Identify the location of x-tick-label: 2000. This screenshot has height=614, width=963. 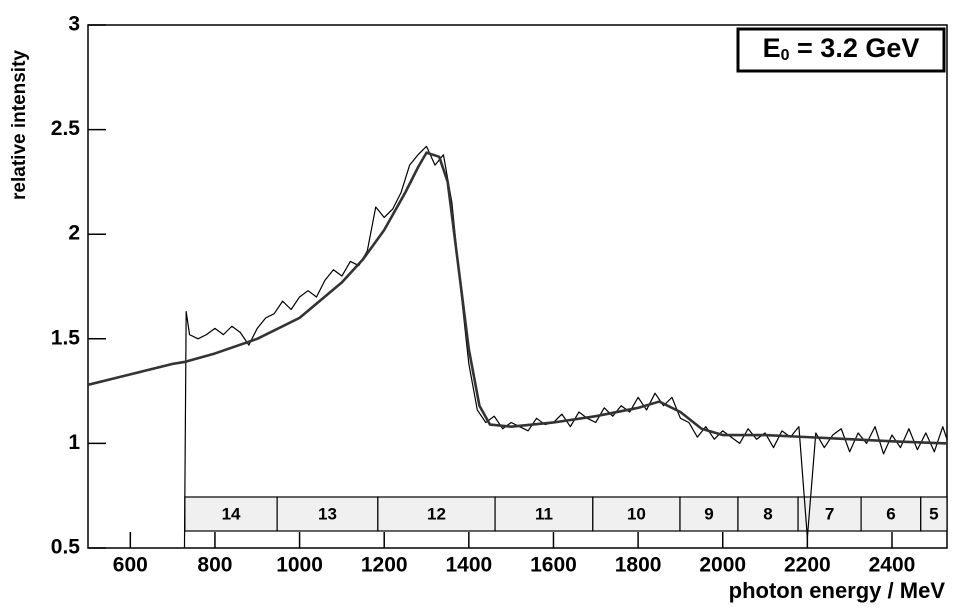
(722, 565).